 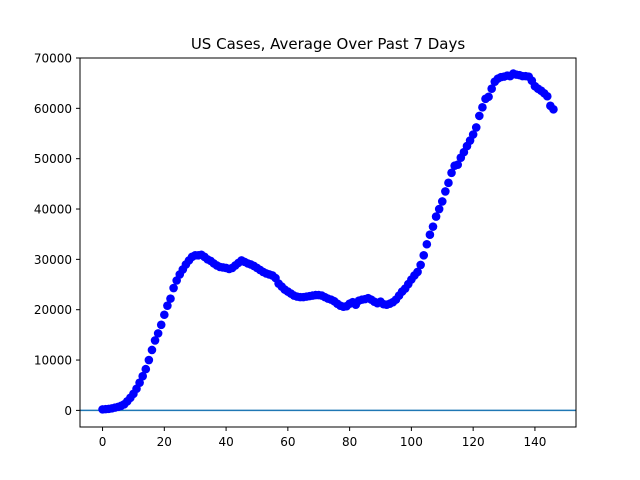 What do you see at coordinates (53, 260) in the screenshot?
I see `y-tick-label: 30000` at bounding box center [53, 260].